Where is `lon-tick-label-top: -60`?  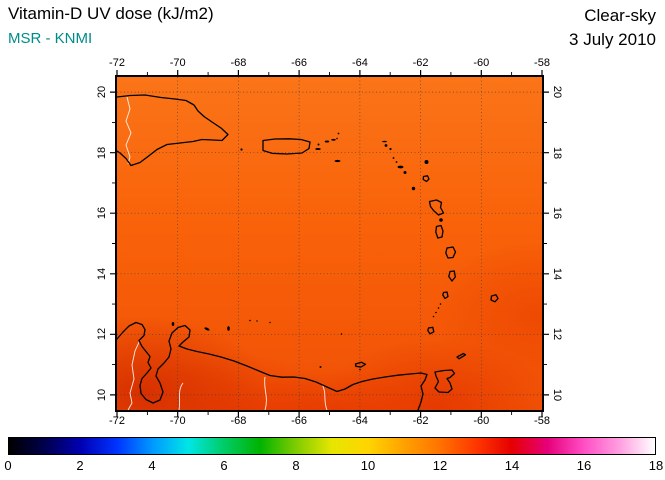
lon-tick-label-top: -60 is located at coordinates (481, 63).